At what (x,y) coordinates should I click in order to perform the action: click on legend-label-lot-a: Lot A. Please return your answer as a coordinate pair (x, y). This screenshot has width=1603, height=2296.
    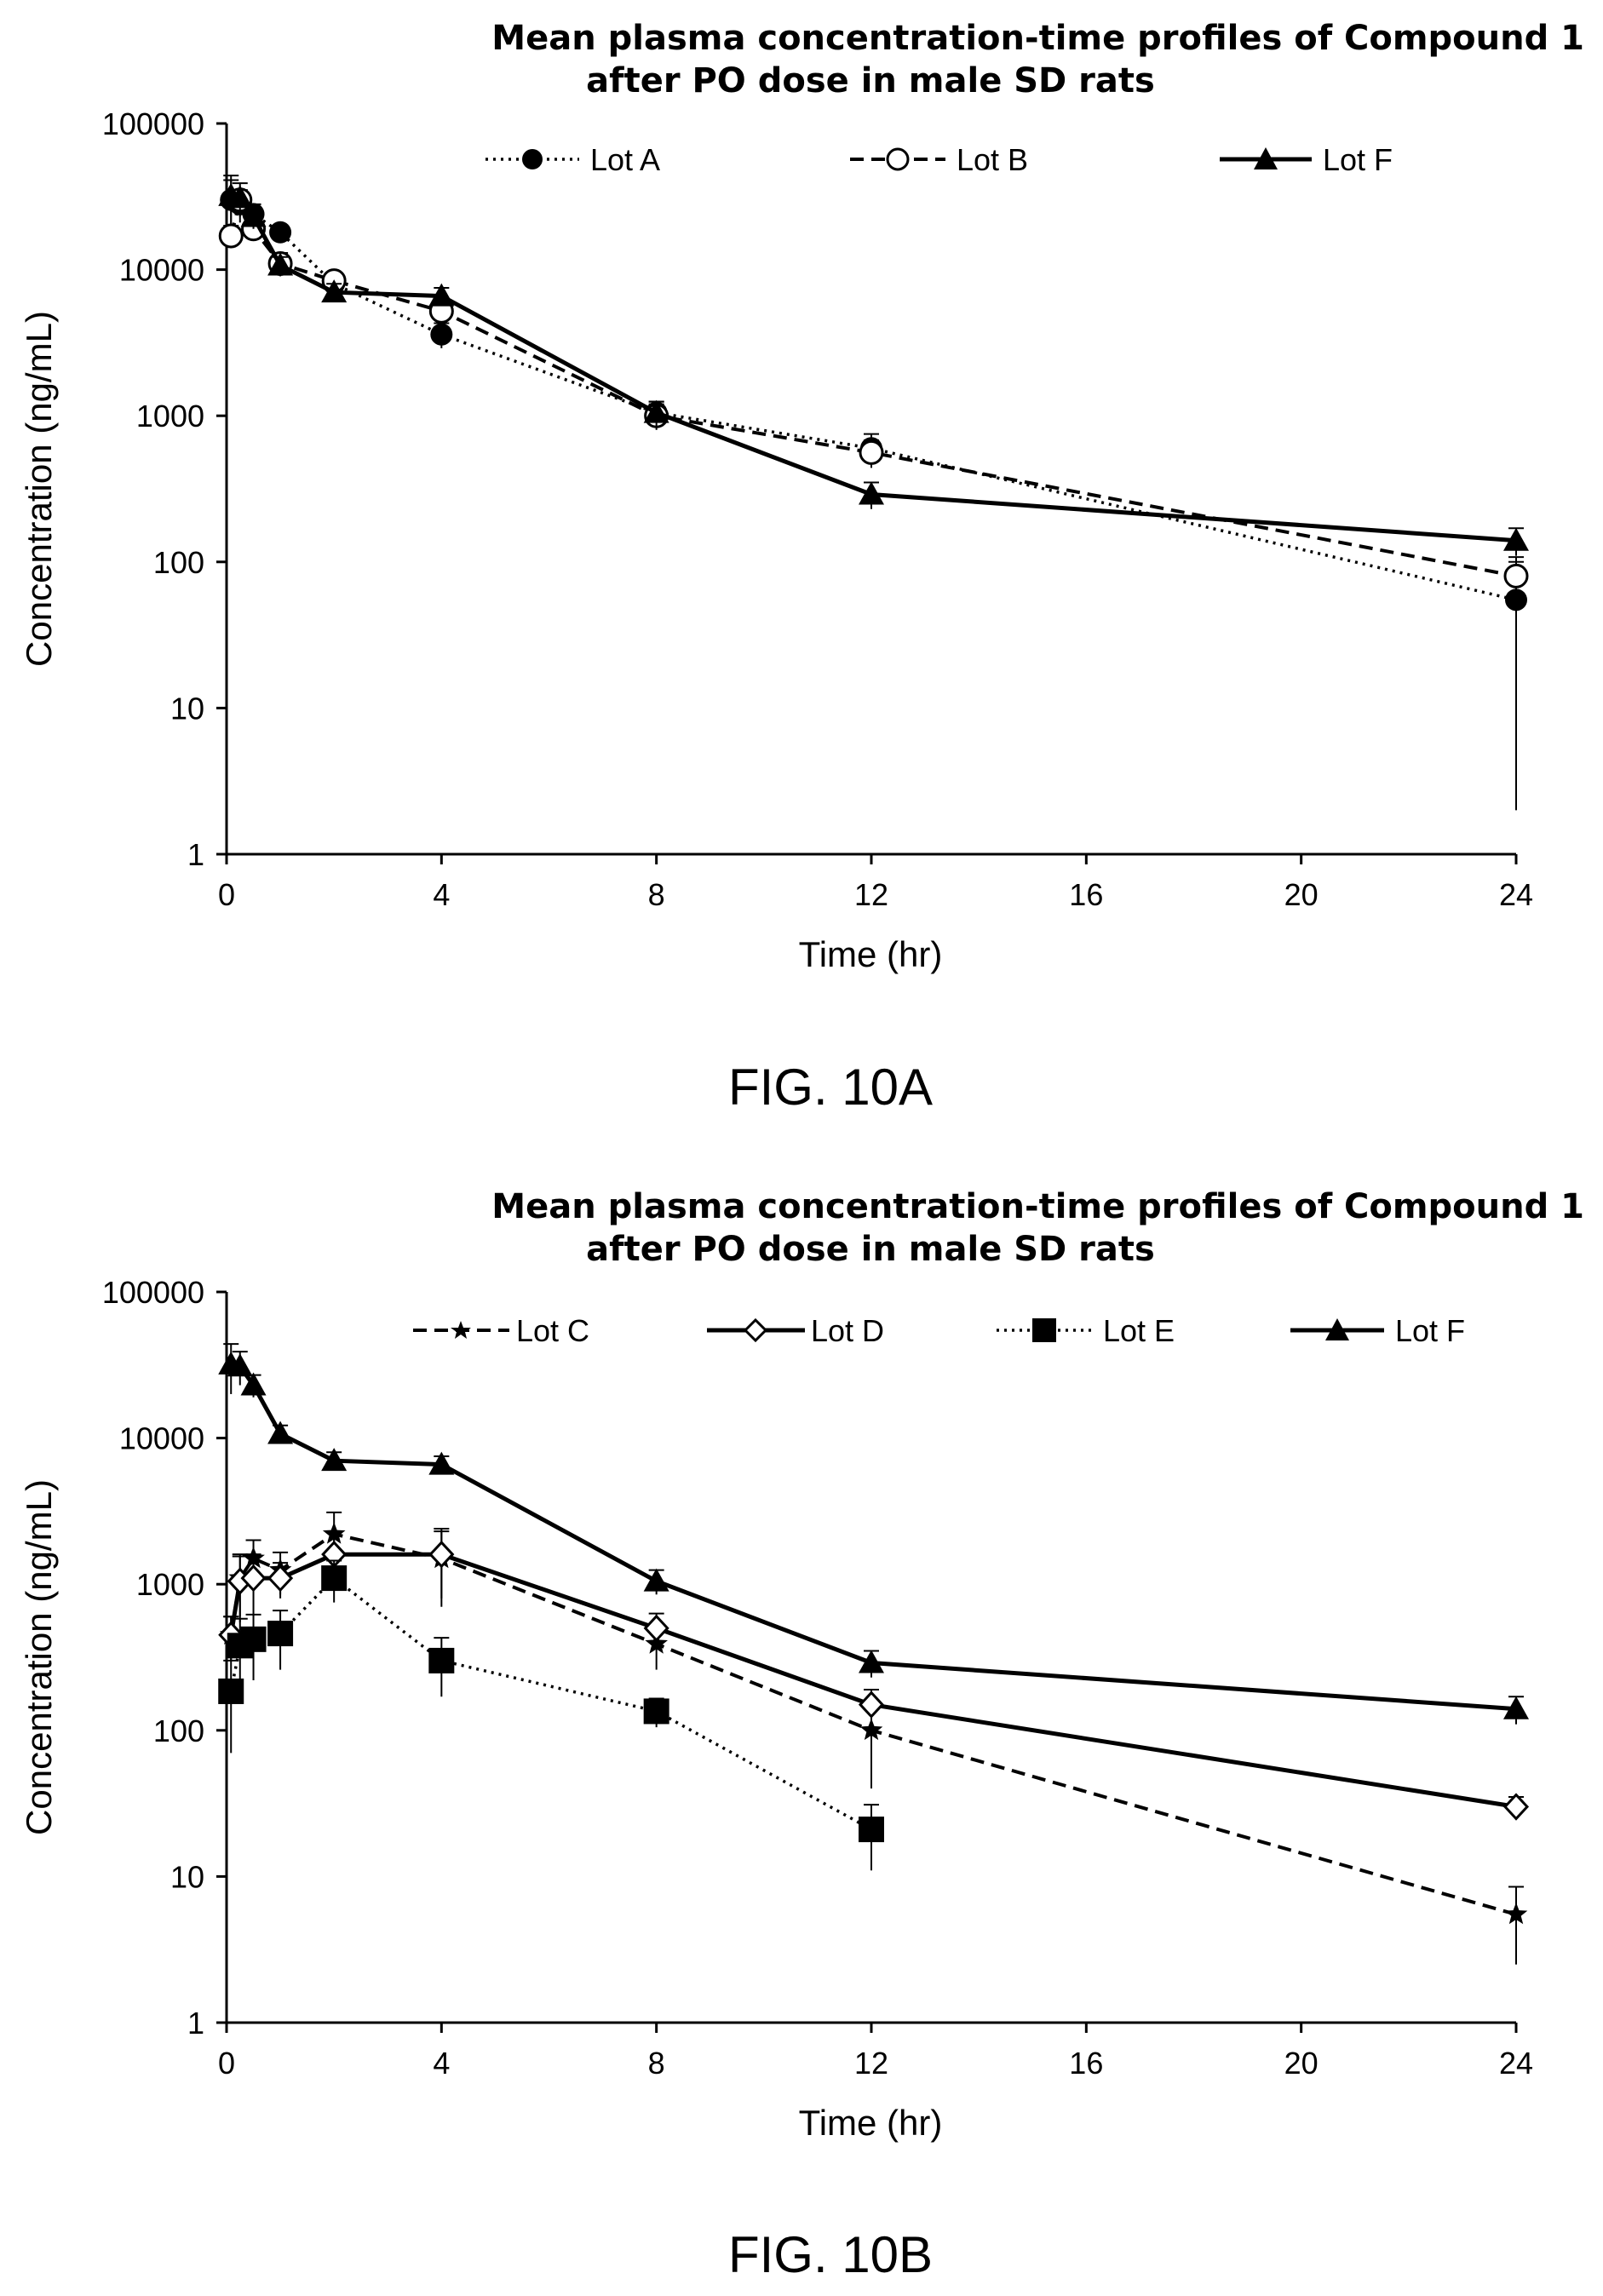
    Looking at the image, I should click on (625, 159).